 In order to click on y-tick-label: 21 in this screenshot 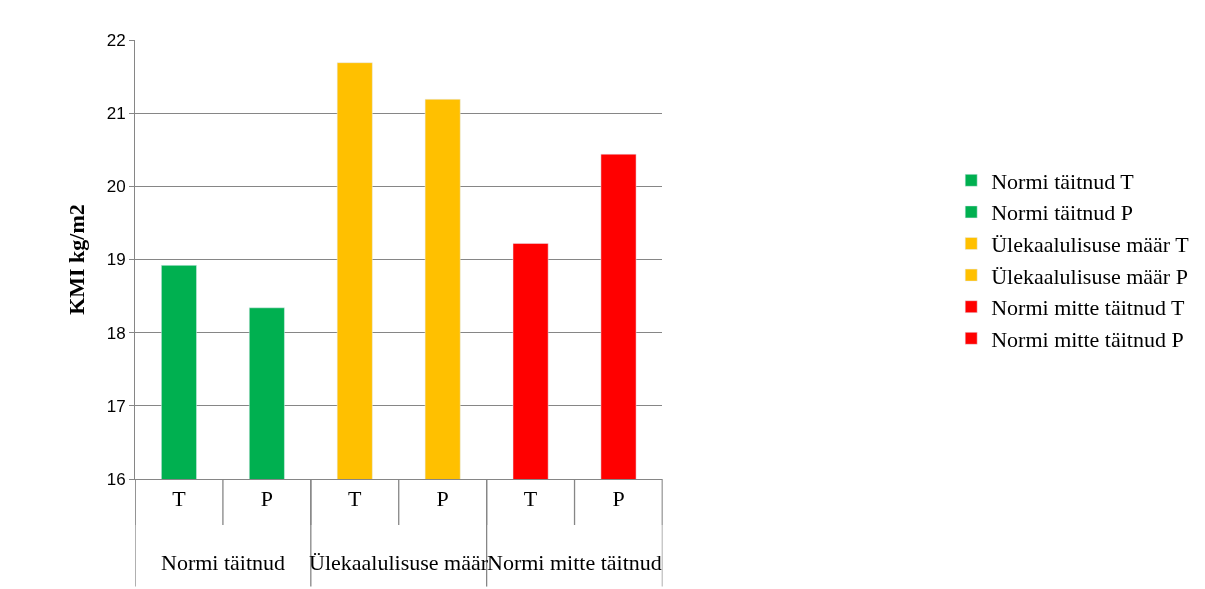, I will do `click(116, 114)`.